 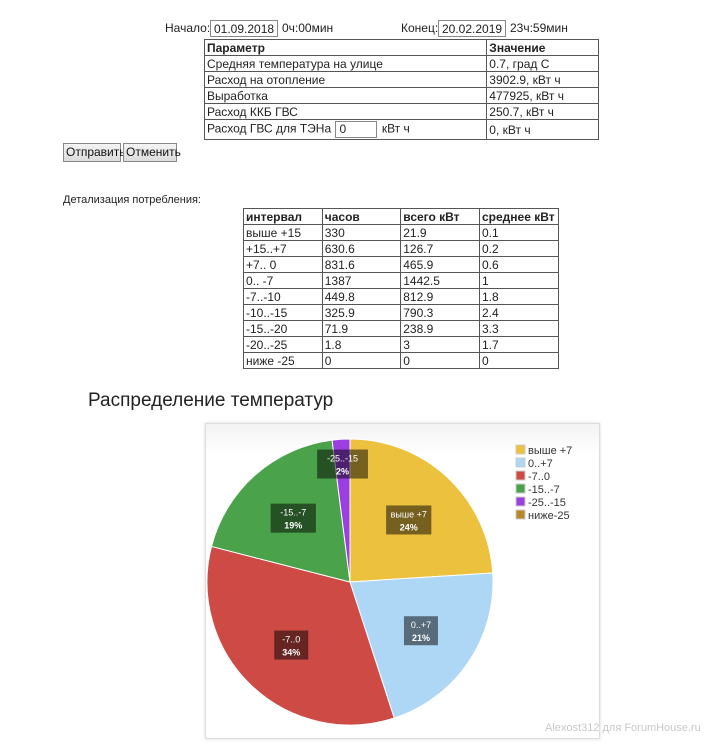 What do you see at coordinates (519, 312) in the screenshot?
I see `avg-cell: 2.4` at bounding box center [519, 312].